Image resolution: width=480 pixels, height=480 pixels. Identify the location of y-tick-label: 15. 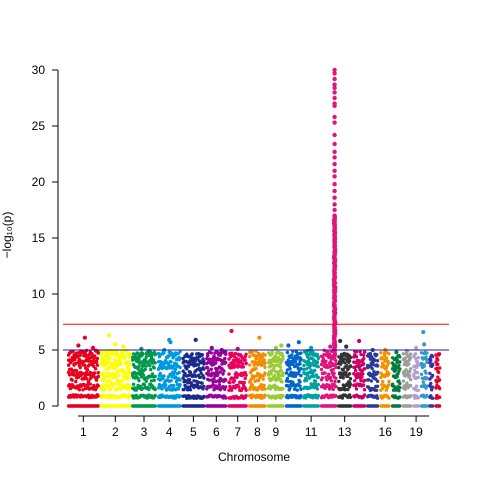
(39, 238).